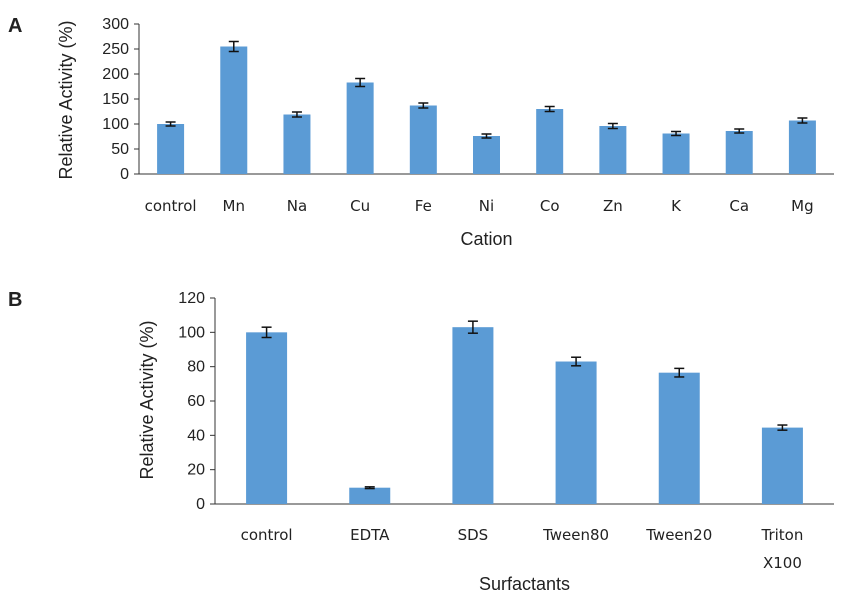 The height and width of the screenshot is (597, 860). What do you see at coordinates (473, 535) in the screenshot?
I see `x-category-label: SDS` at bounding box center [473, 535].